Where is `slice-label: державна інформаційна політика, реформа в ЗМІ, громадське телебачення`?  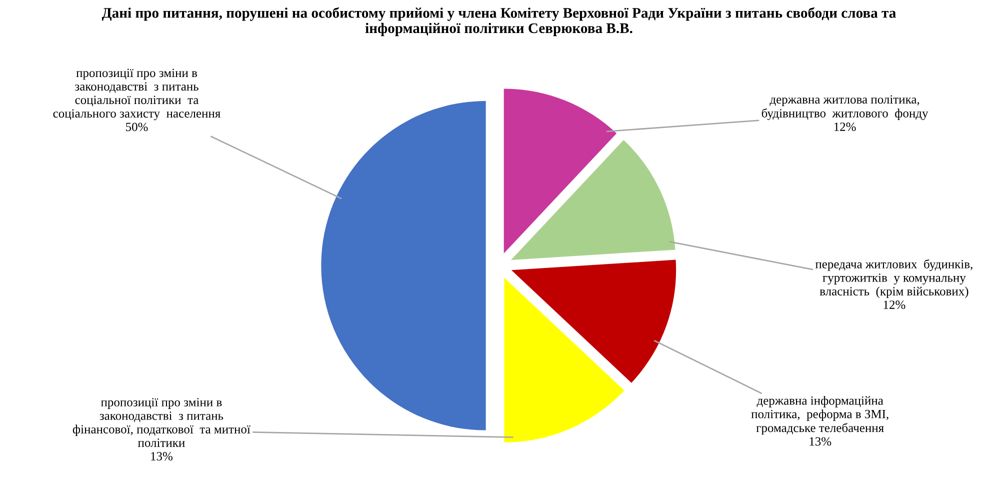
slice-label: державна інформаційна політика, реформа в ЗМІ, громадське телебачення is located at coordinates (819, 415).